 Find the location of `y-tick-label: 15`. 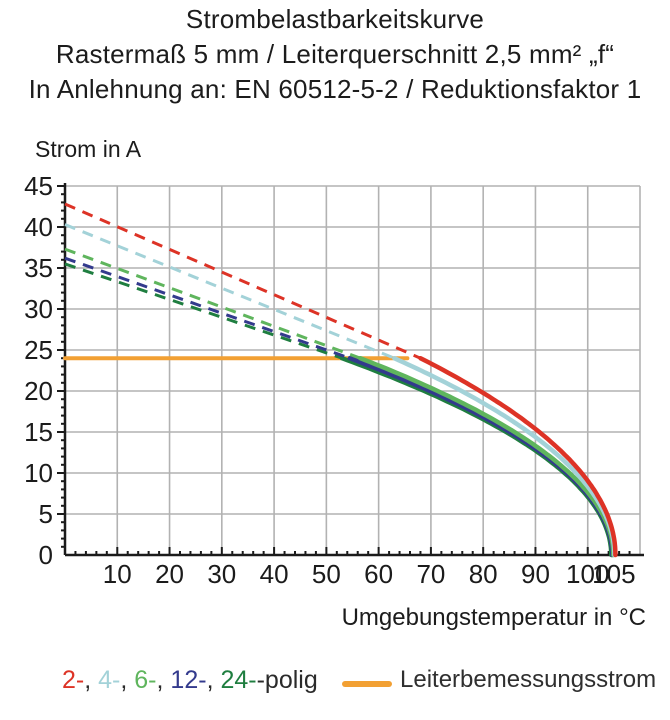

y-tick-label: 15 is located at coordinates (38, 432).